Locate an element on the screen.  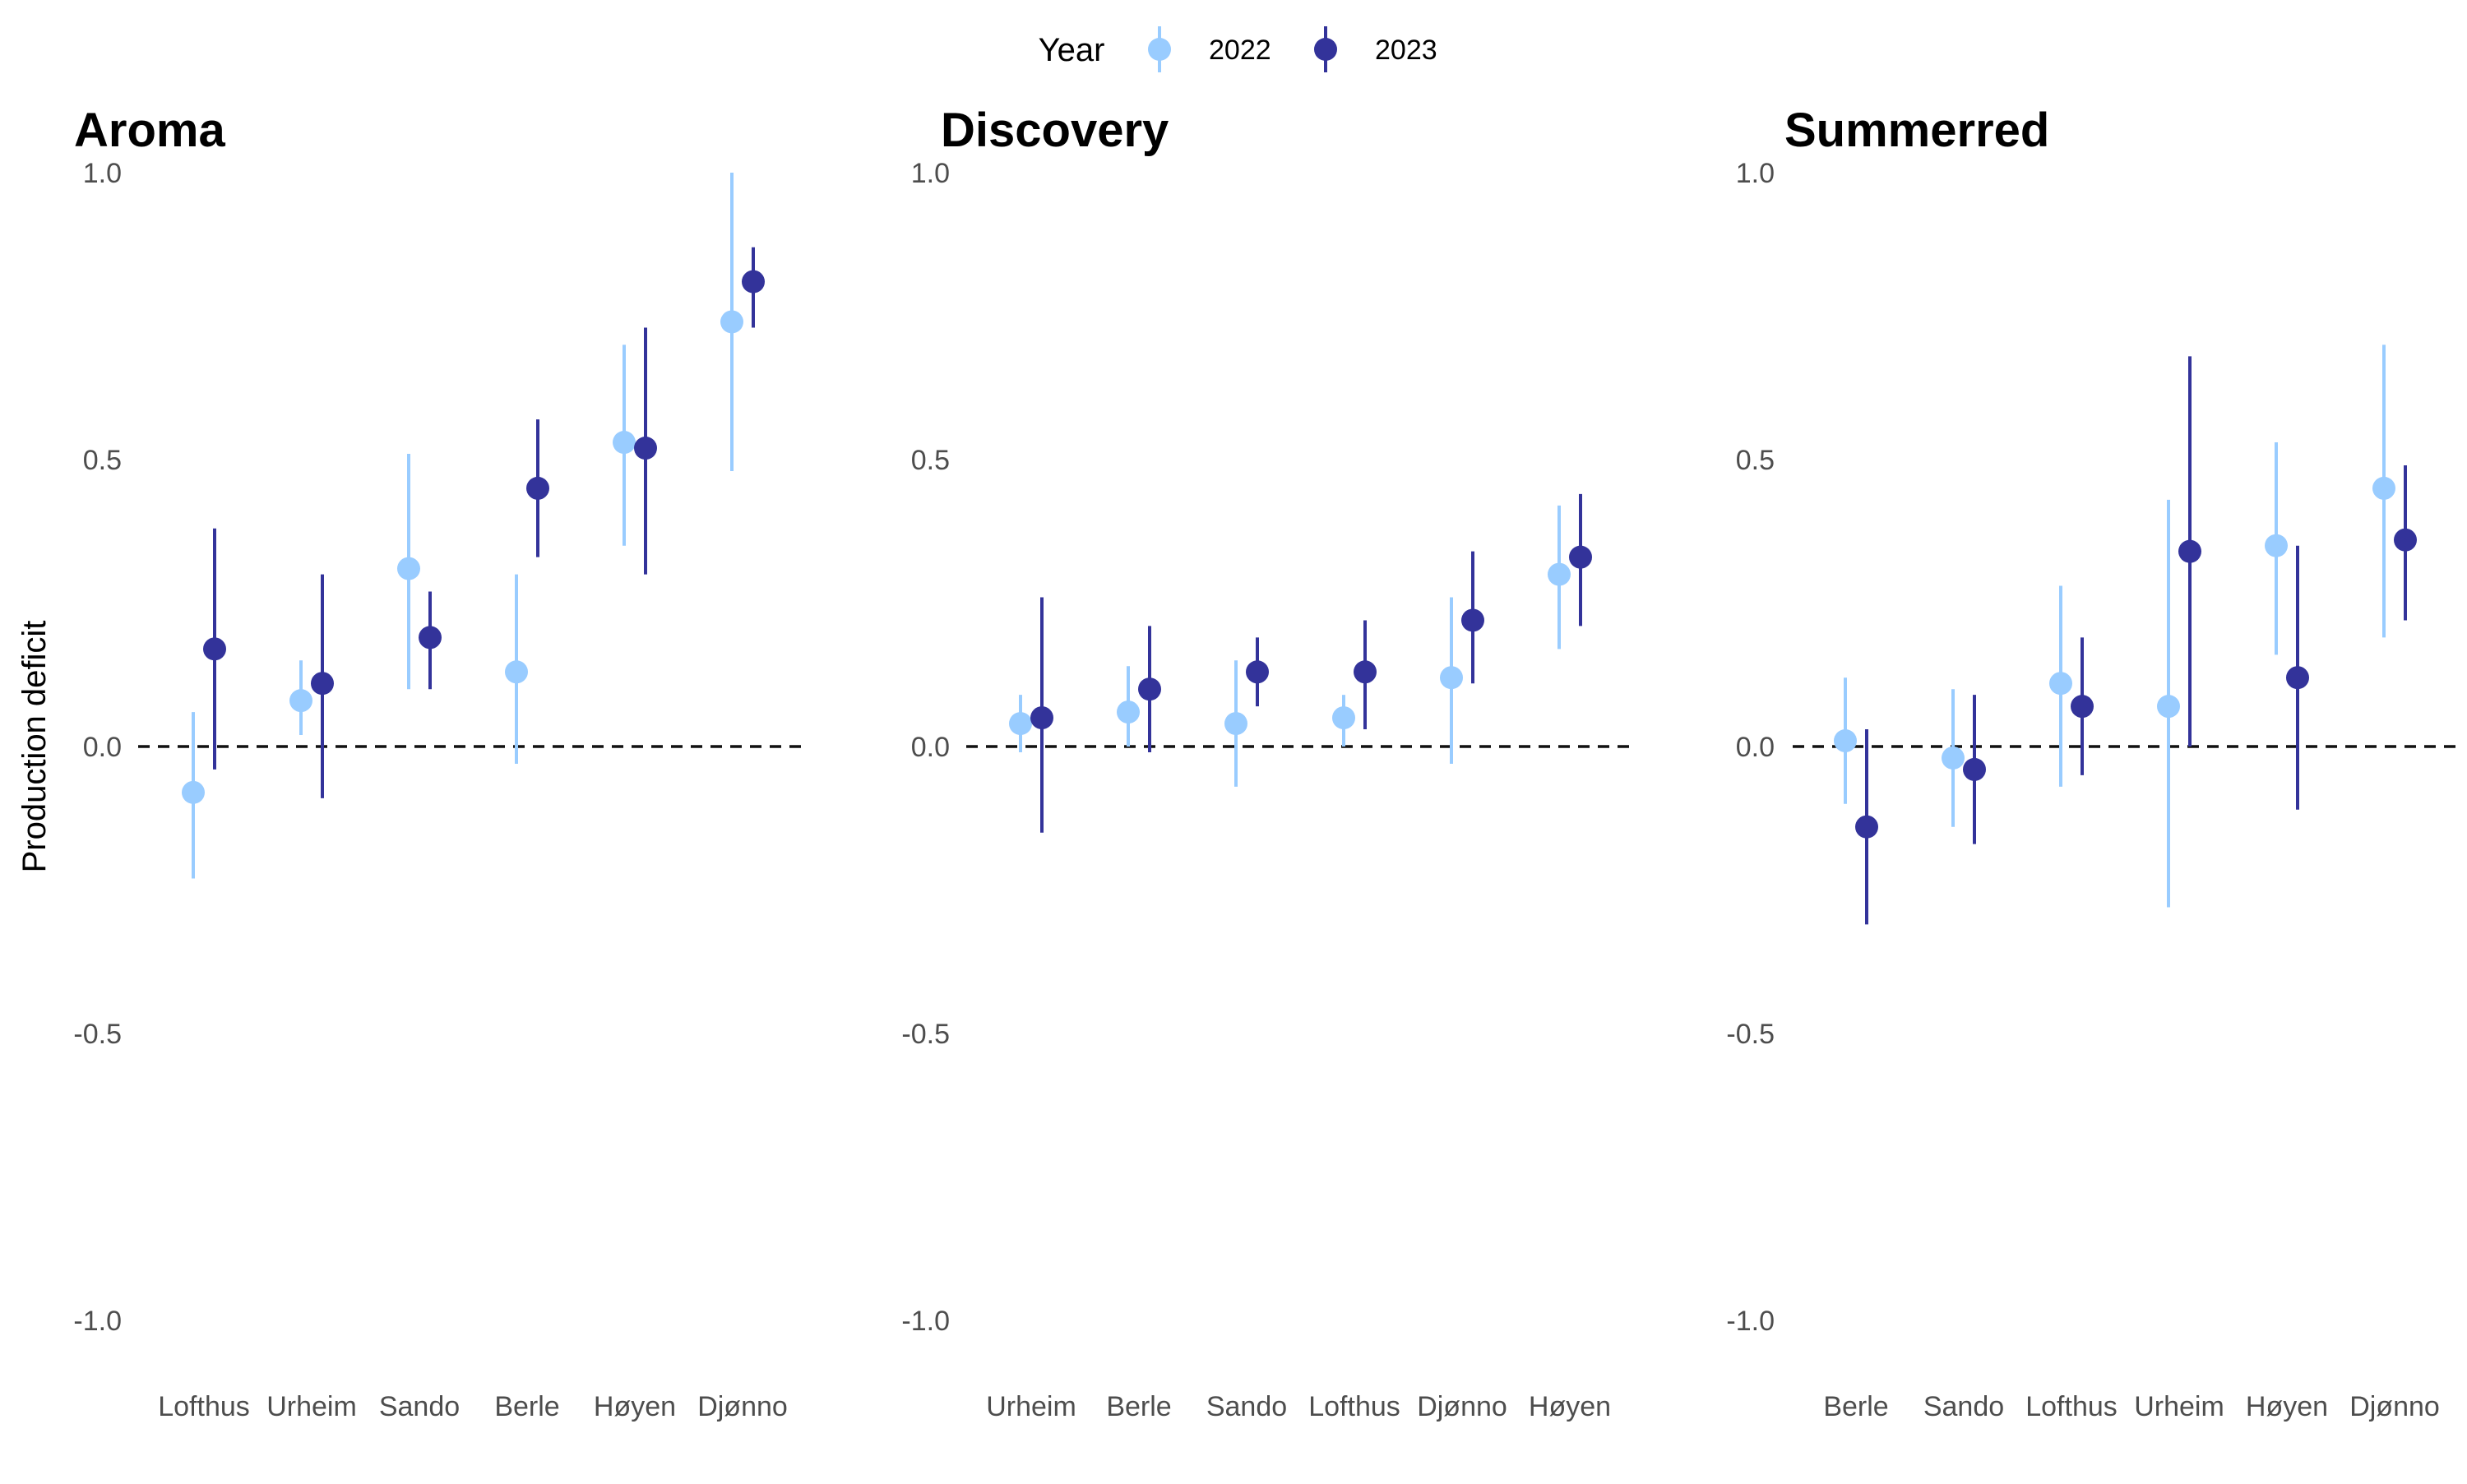
point-discovery-Urheim-2023 is located at coordinates (1041, 718).